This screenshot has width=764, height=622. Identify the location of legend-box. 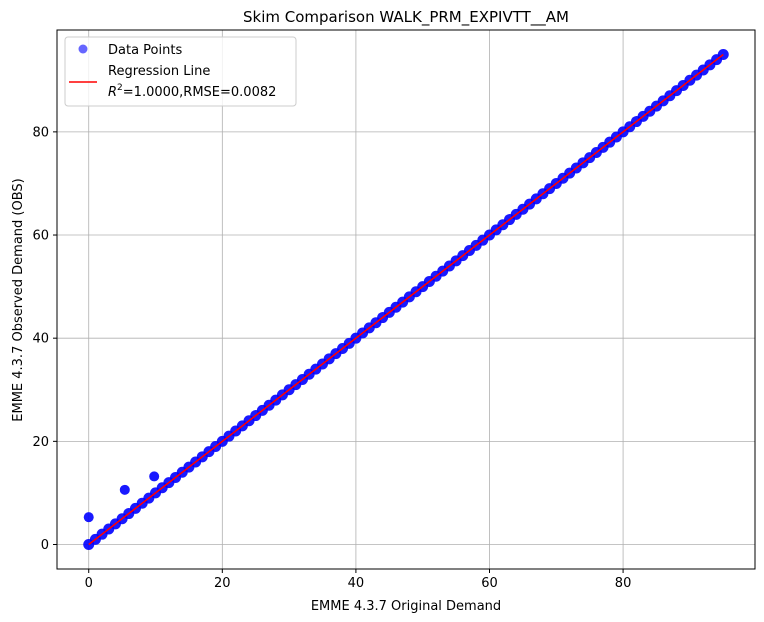
(180, 71).